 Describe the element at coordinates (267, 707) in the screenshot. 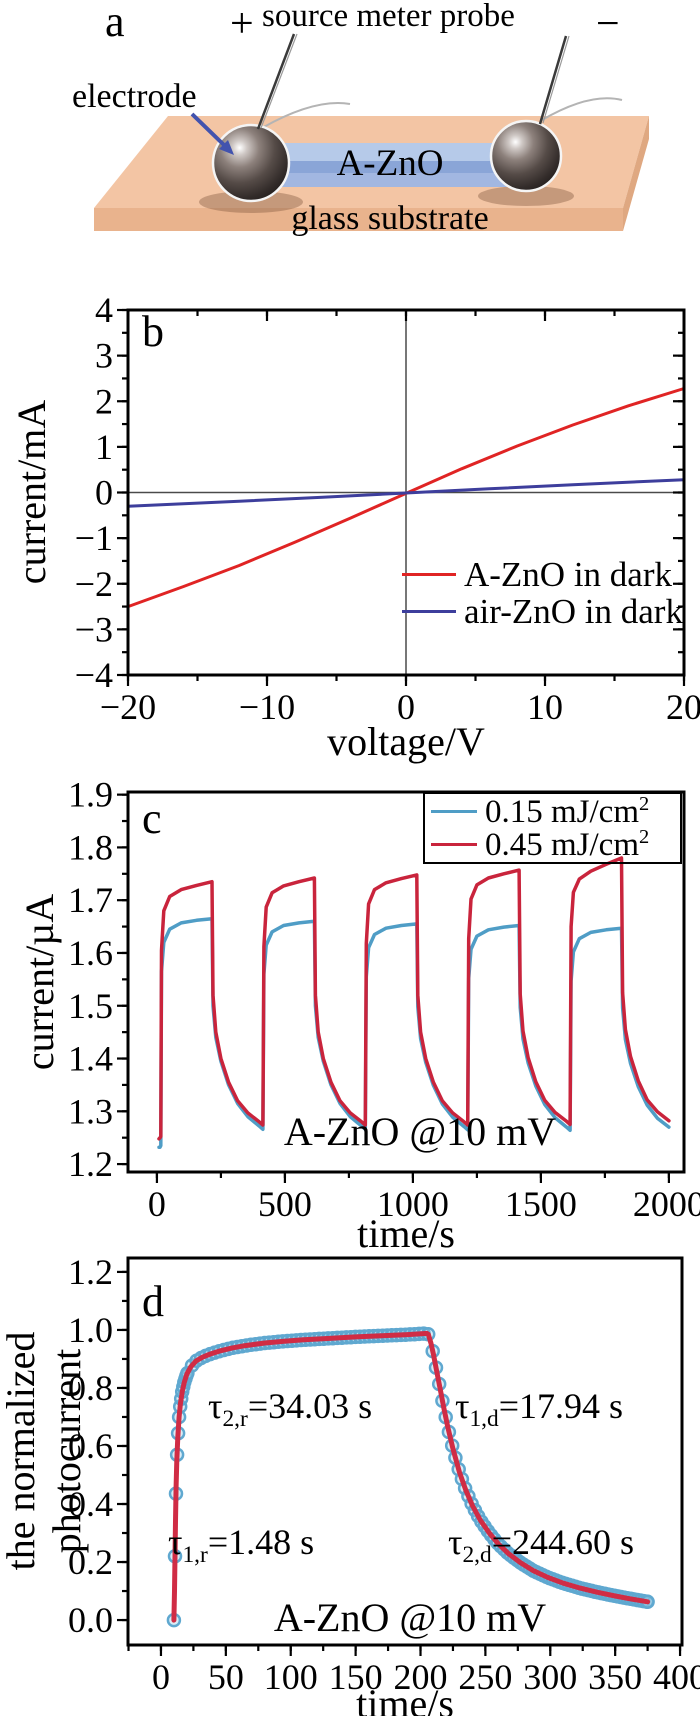

I see `svg-text: −10` at that location.